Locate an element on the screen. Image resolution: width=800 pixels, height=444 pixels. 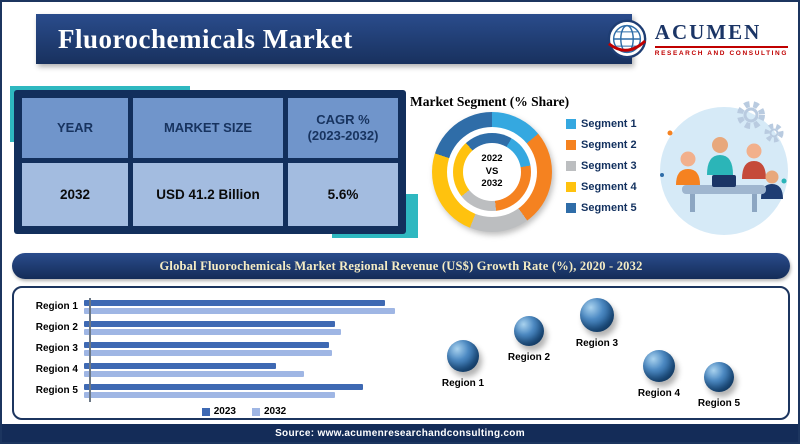
donut-center-label: 2022 VS 2032 is located at coordinates (492, 171).